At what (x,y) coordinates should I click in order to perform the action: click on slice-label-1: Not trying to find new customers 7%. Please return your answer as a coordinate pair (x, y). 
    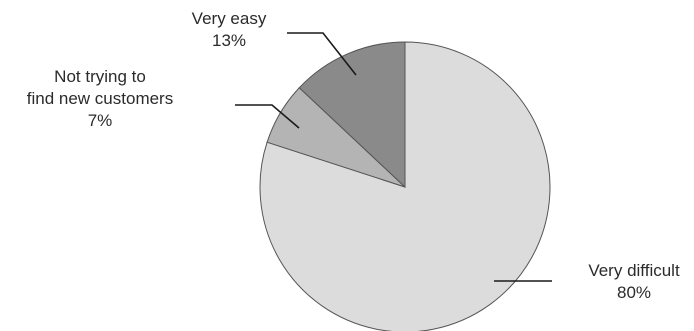
    Looking at the image, I should click on (100, 98).